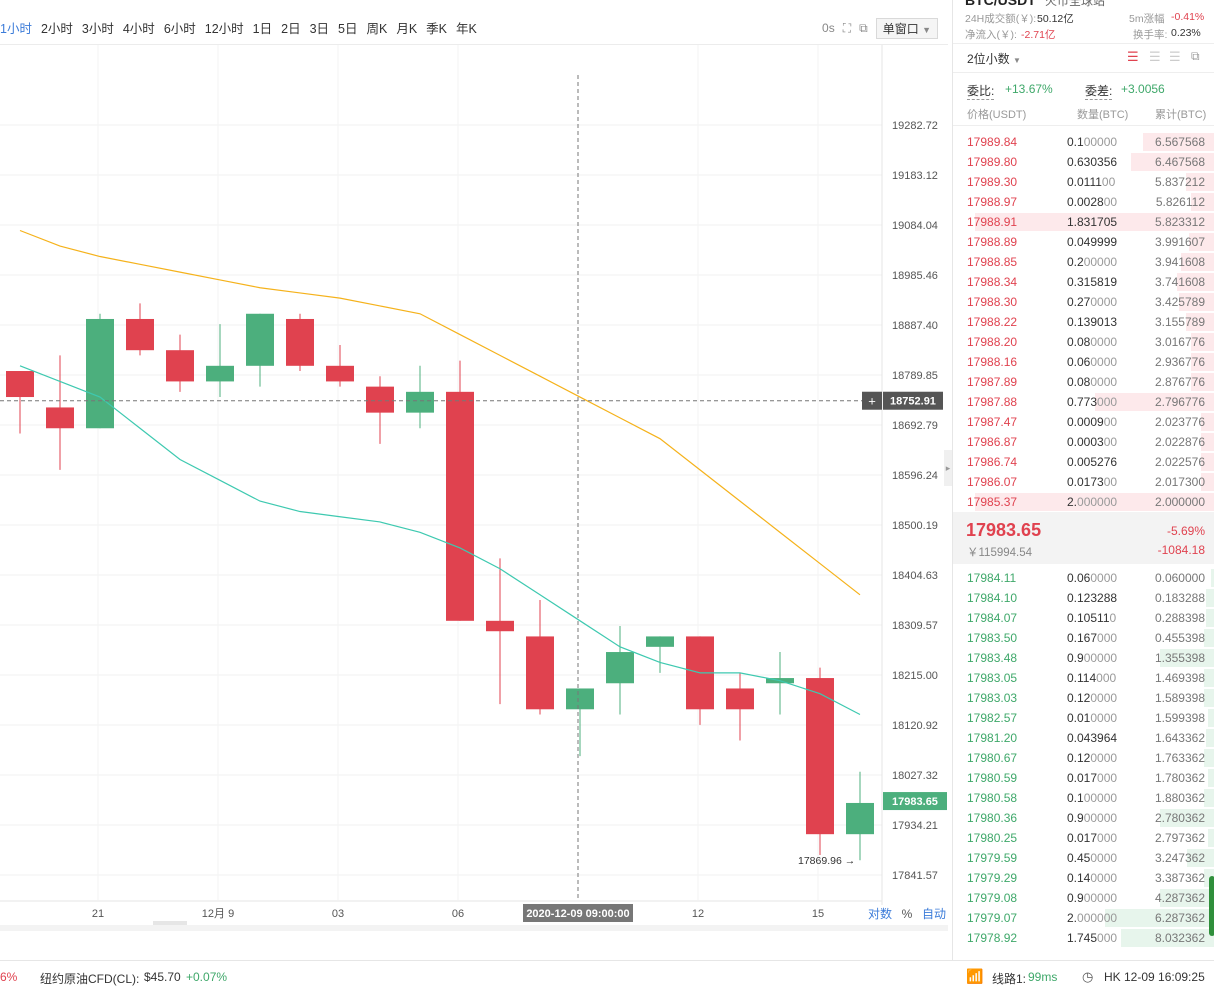 This screenshot has width=1214, height=993. I want to click on ask-row: 17985.37 2.000000 2.000000, so click(1083, 502).